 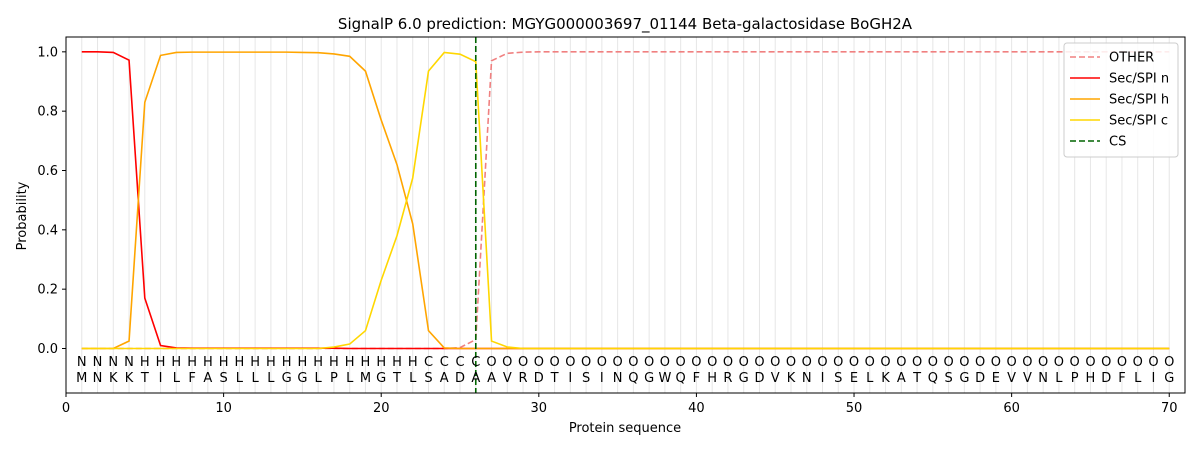 I want to click on x-tick-label: 0, so click(x=66, y=408).